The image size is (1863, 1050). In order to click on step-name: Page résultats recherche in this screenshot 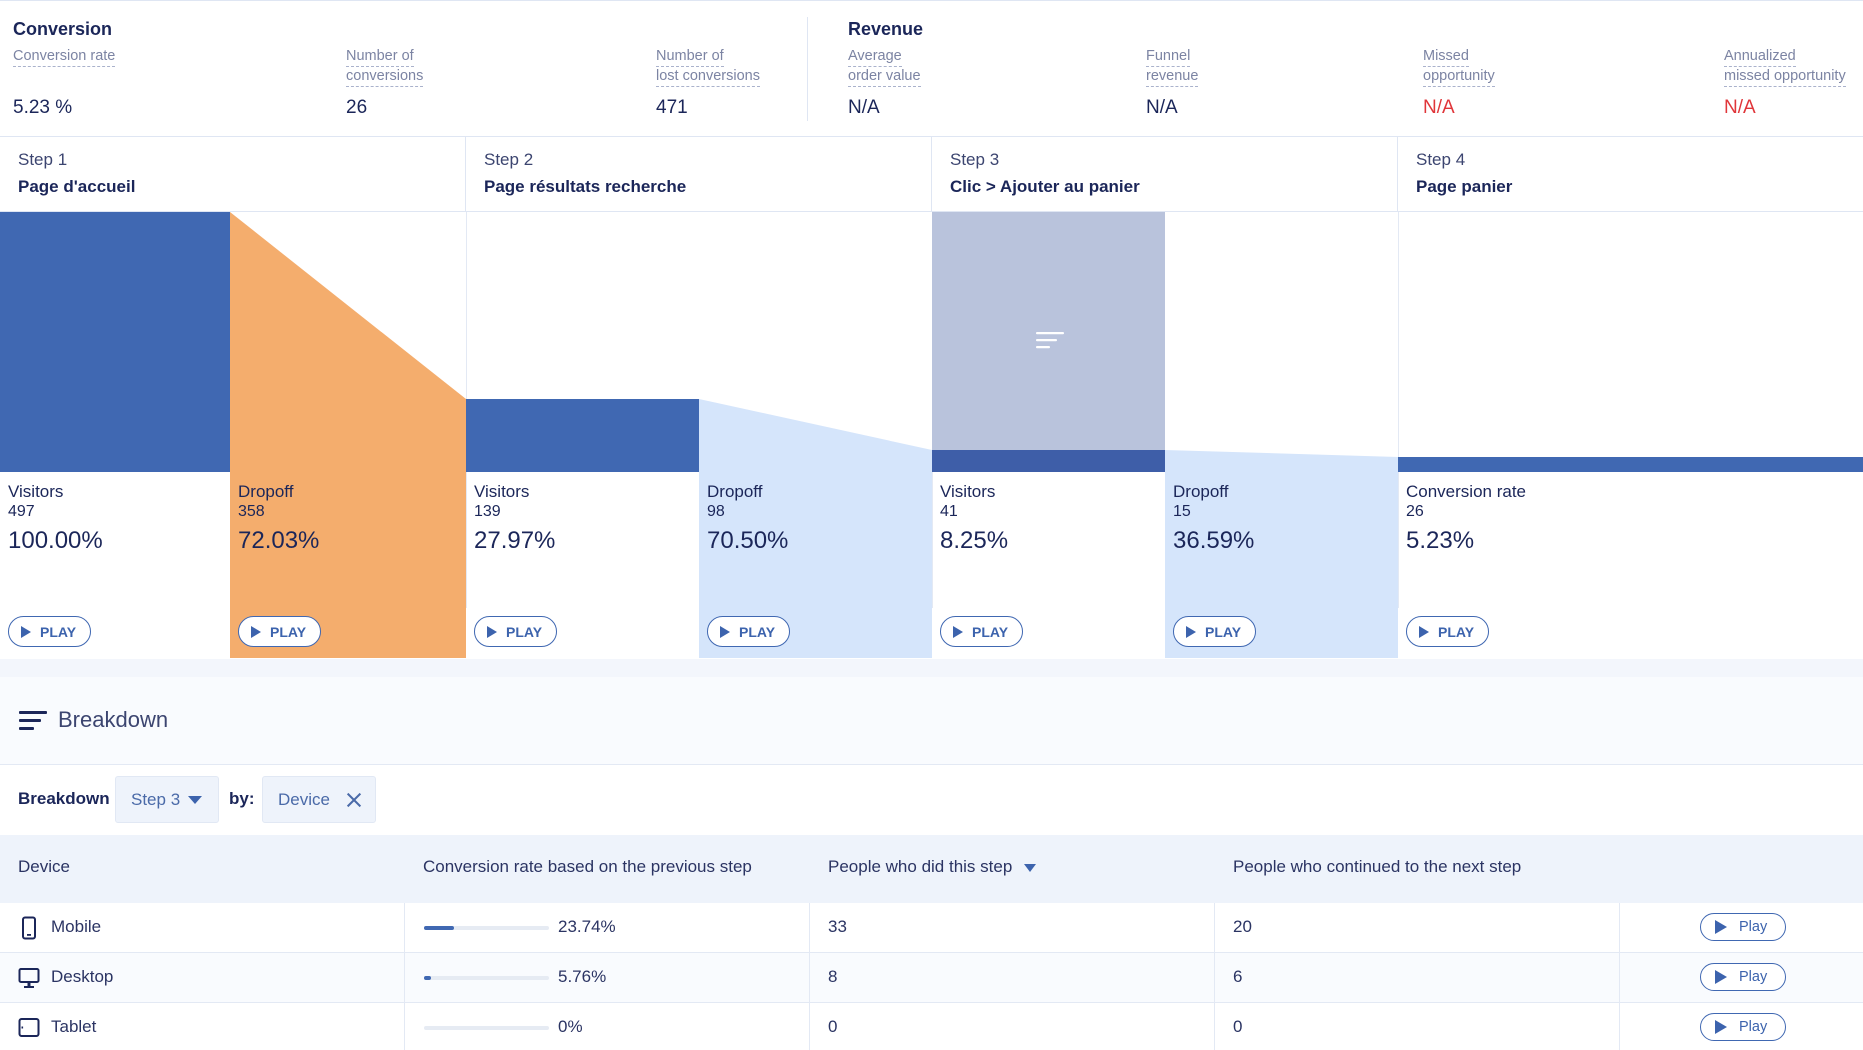, I will do `click(585, 186)`.